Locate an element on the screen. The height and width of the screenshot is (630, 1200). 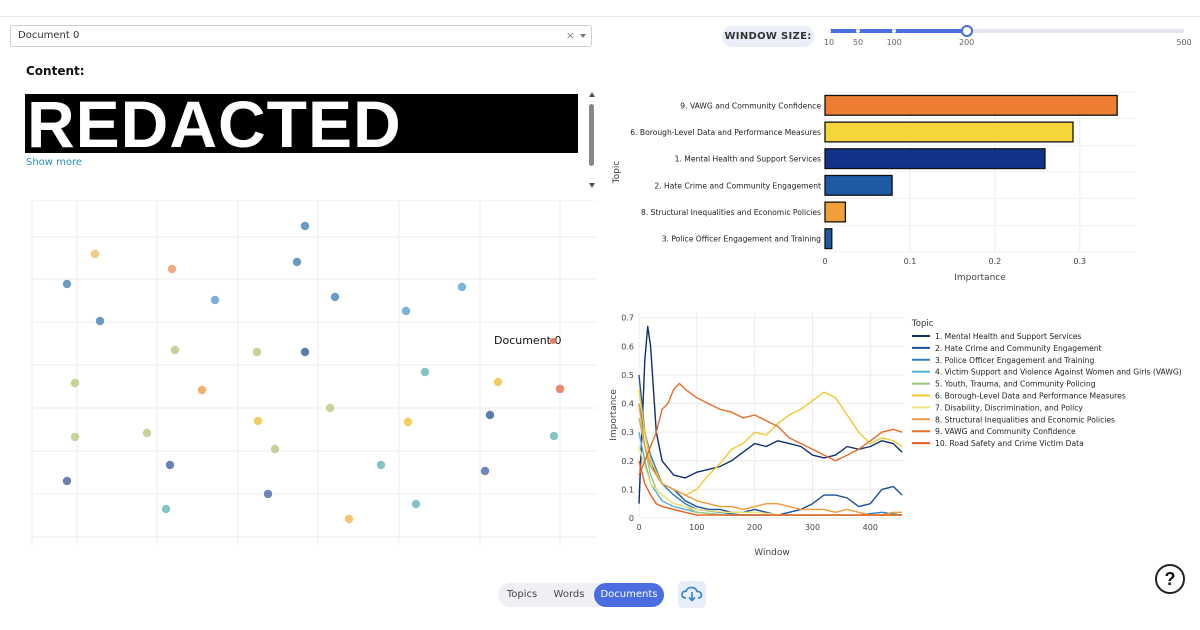
line-x-axis-title: Window is located at coordinates (772, 553).